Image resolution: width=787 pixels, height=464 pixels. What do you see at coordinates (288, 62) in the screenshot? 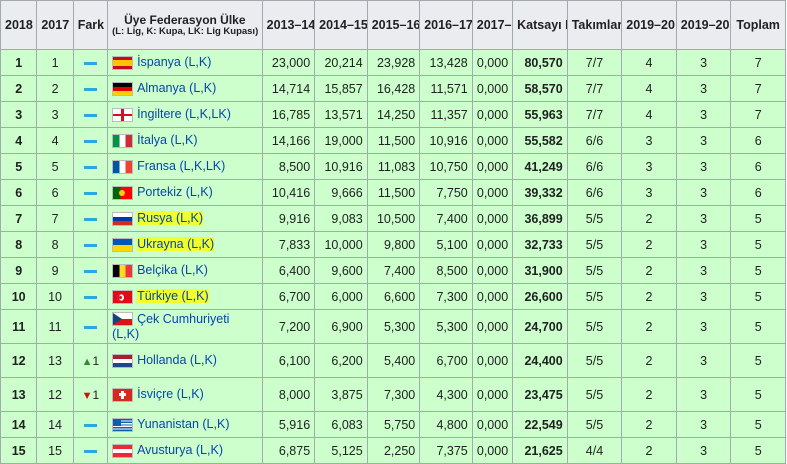
I see `season-2013-14-cell: 23,000` at bounding box center [288, 62].